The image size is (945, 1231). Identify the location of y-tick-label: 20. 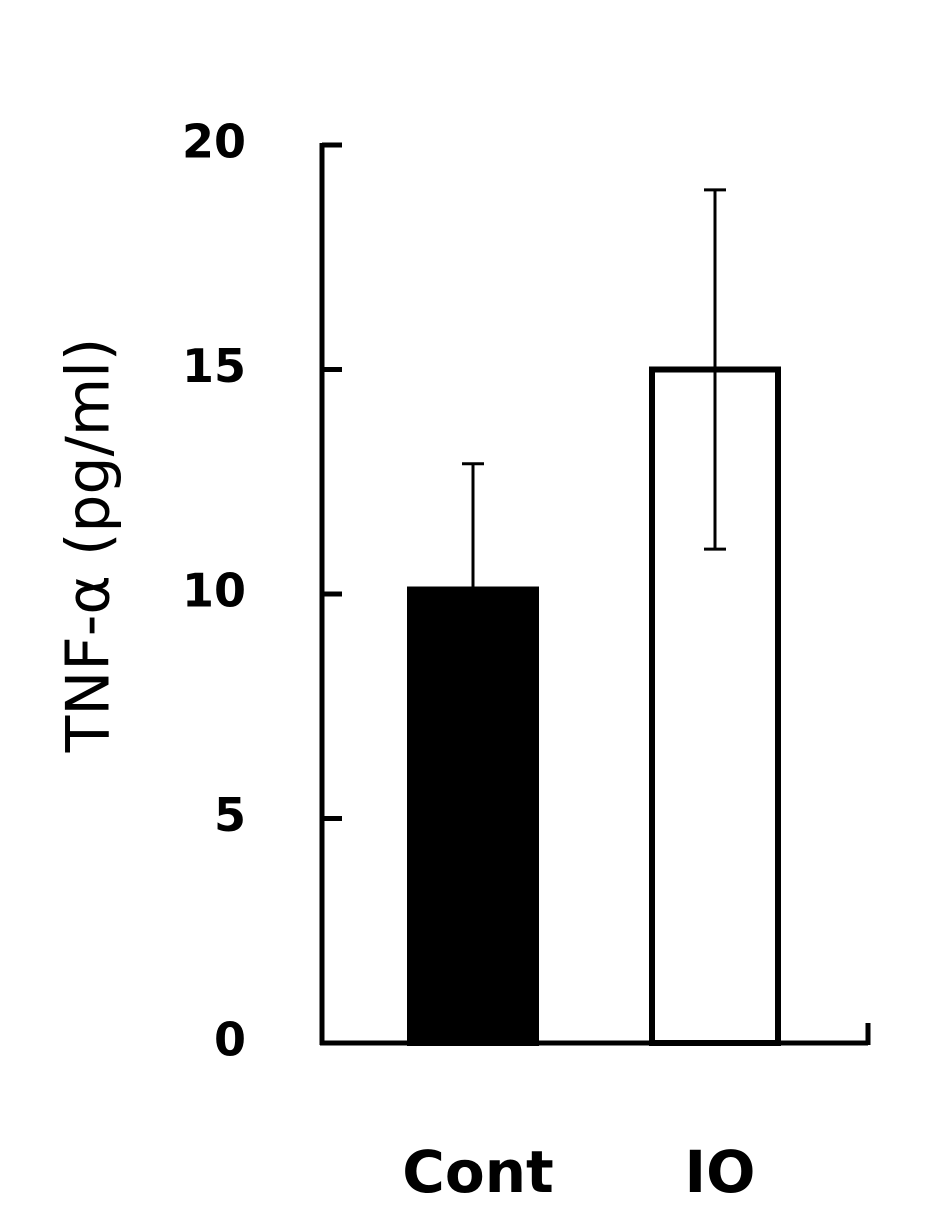
(214, 142).